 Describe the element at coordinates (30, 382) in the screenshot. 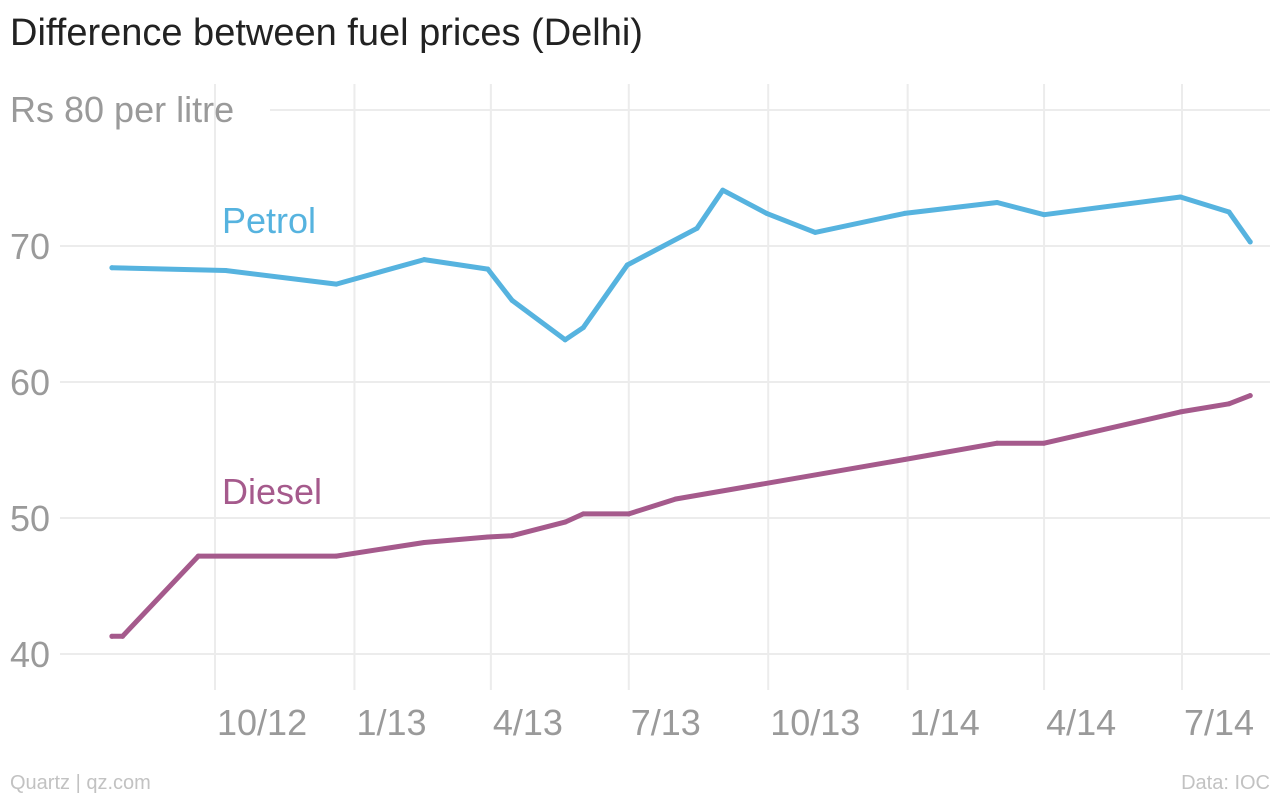

I see `y-tick-label-60: 60` at that location.